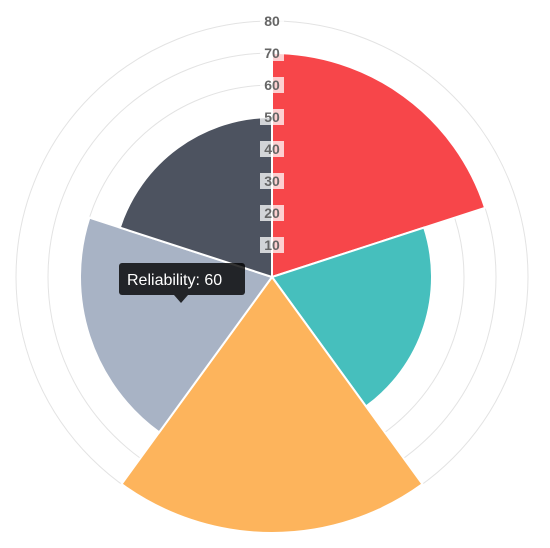 This screenshot has height=548, width=550. I want to click on tick-label: 20, so click(272, 213).